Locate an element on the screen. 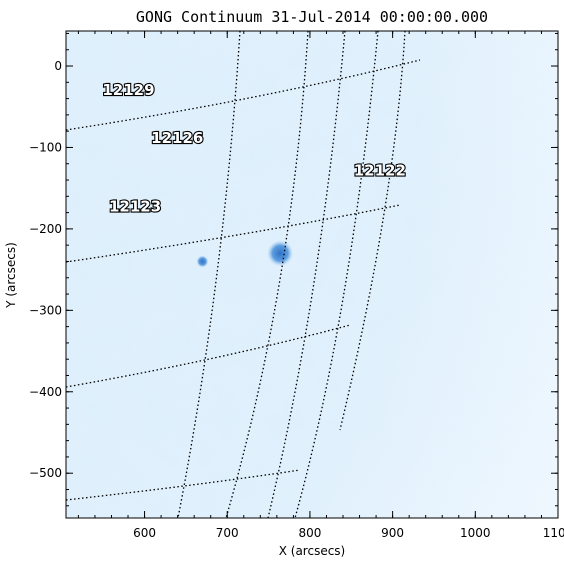  active-region-label: 12129 is located at coordinates (128, 90).